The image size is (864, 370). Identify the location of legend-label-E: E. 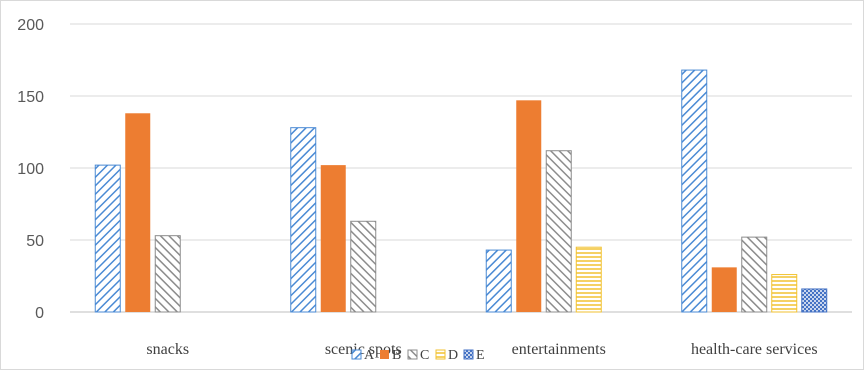
(480, 355).